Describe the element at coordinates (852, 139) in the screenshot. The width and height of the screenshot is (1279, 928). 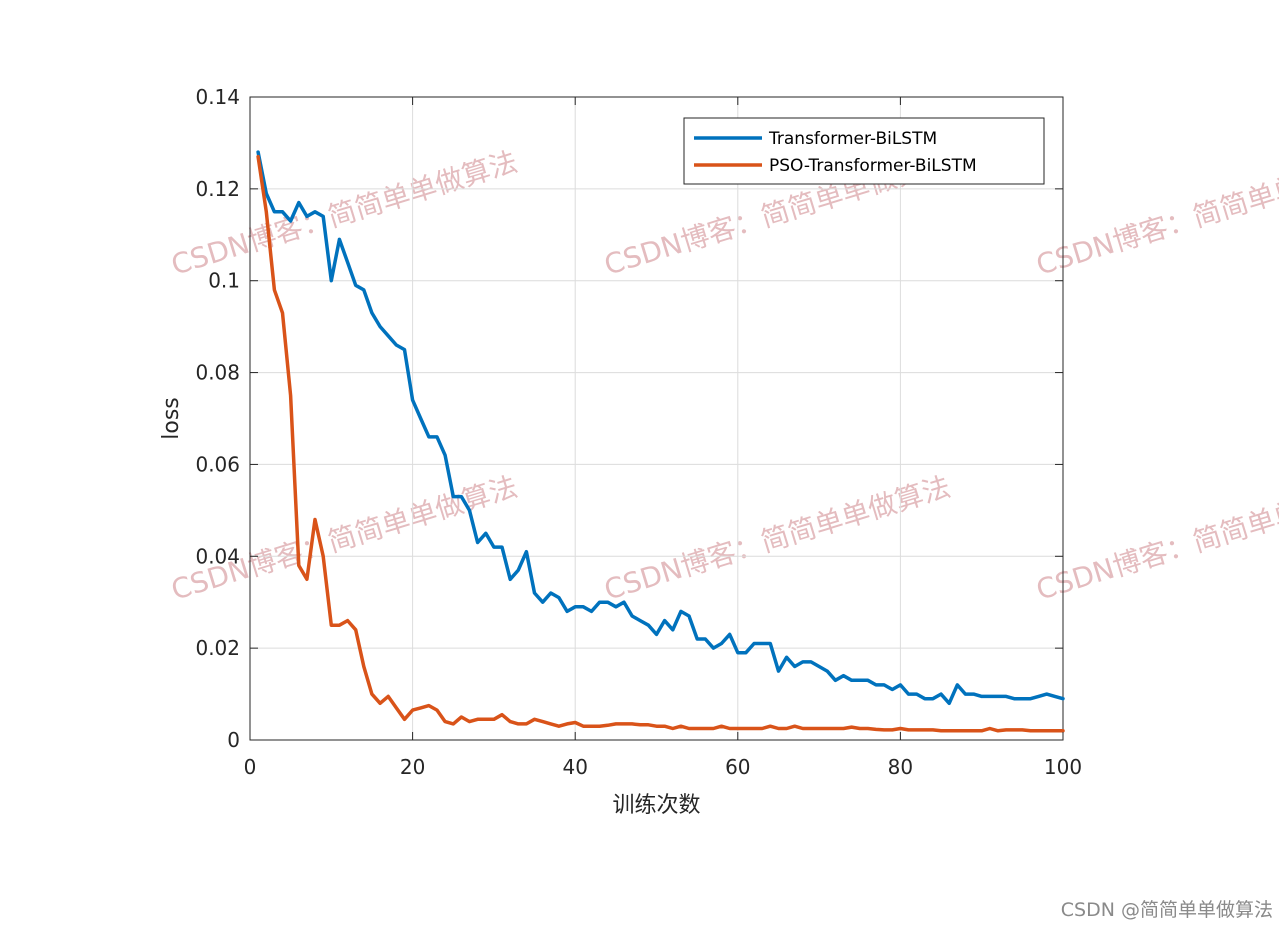
I see `legend-label: Transformer-BiLSTM` at that location.